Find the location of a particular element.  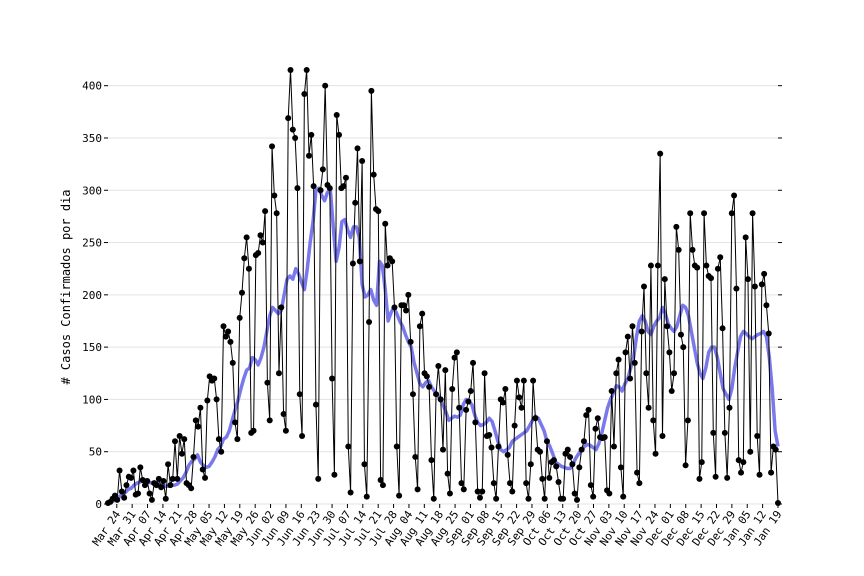

y-tick-label: 100 is located at coordinates (92, 399).